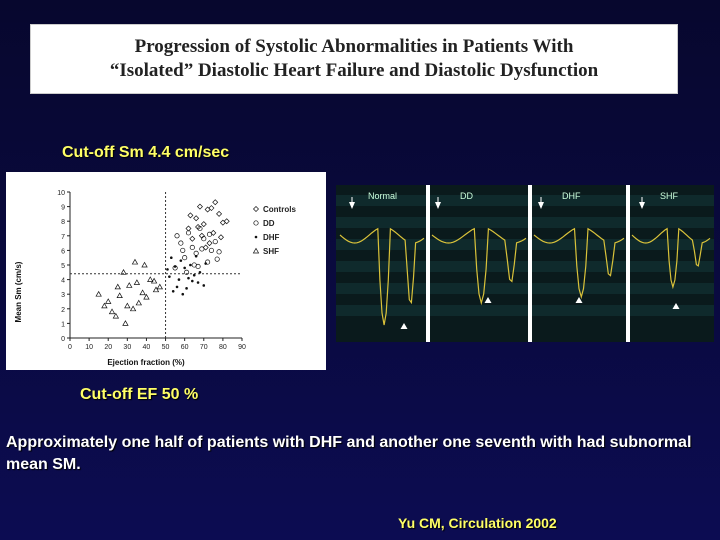 The image size is (720, 540). Describe the element at coordinates (139, 394) in the screenshot. I see `cutoff-ef-label: Cut-off EF 50 %` at that location.